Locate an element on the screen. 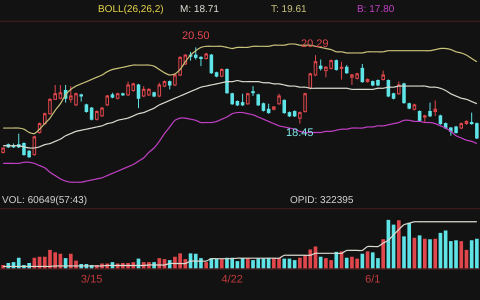 The width and height of the screenshot is (480, 300). chart-title: VOL: 60649(57:43) is located at coordinates (45, 200).